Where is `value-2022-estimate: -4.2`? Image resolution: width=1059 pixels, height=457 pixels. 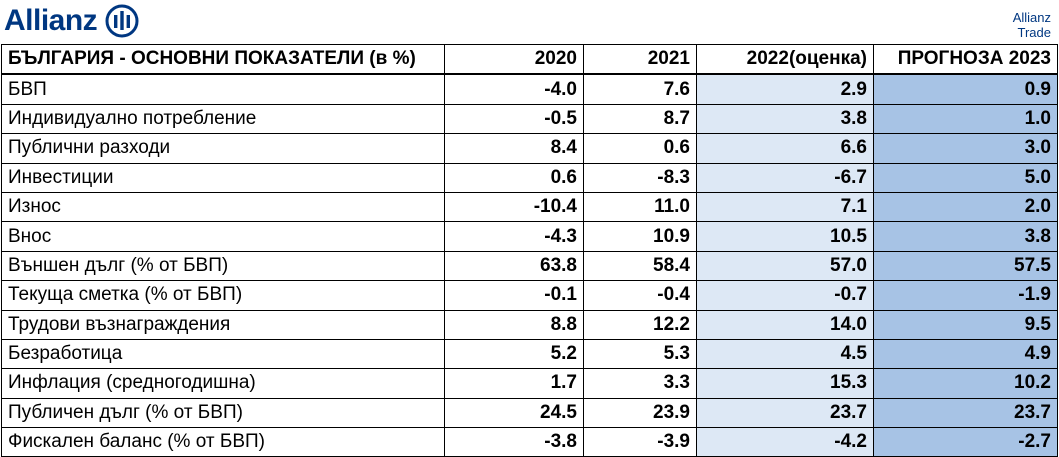 value-2022-estimate: -4.2 is located at coordinates (785, 442).